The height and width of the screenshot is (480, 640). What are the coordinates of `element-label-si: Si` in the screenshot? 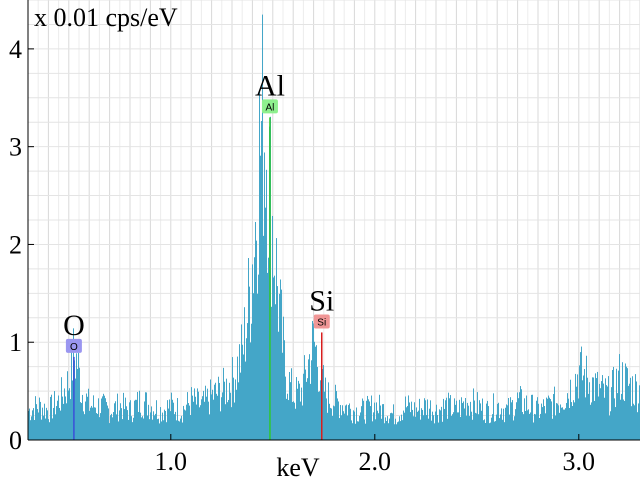 It's located at (321, 300).